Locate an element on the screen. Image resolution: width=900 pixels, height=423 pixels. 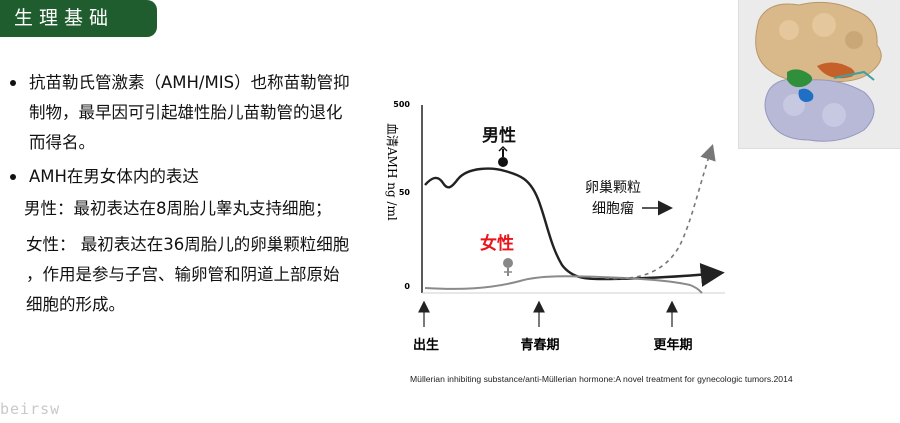
x-tick-label: 青春期 is located at coordinates (539, 345).